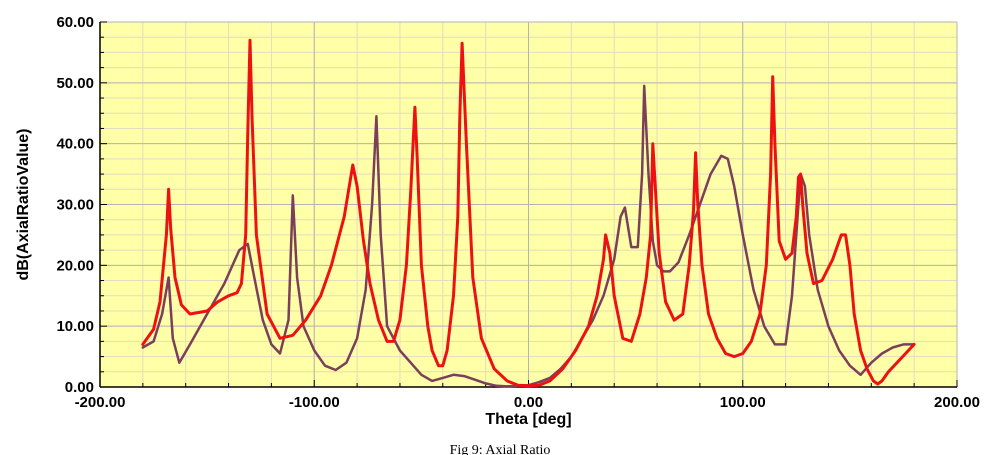  Describe the element at coordinates (528, 402) in the screenshot. I see `x-tick-label: 0.00` at that location.